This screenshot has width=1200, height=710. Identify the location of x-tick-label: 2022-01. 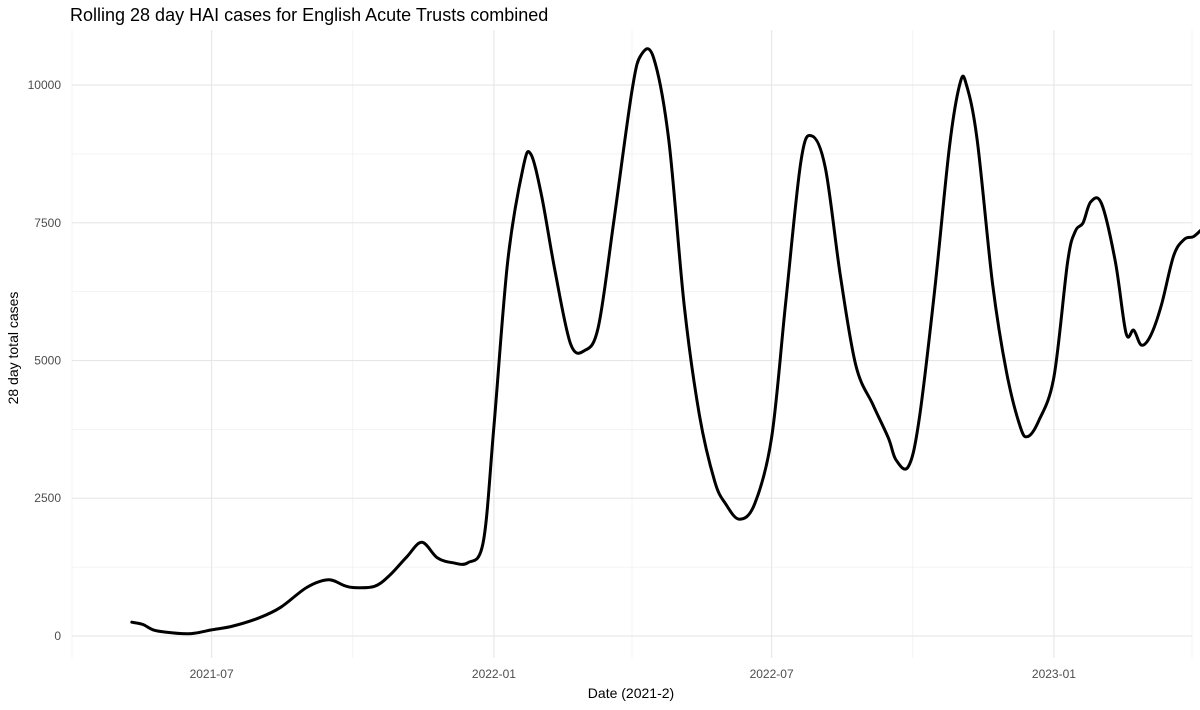
(494, 674).